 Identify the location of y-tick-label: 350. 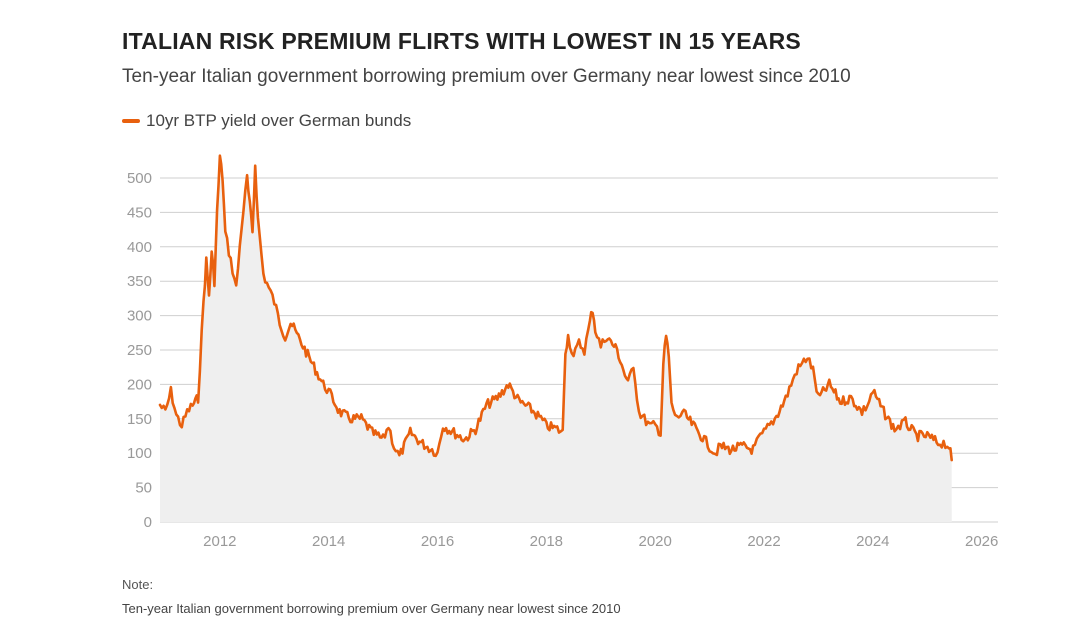
(139, 281).